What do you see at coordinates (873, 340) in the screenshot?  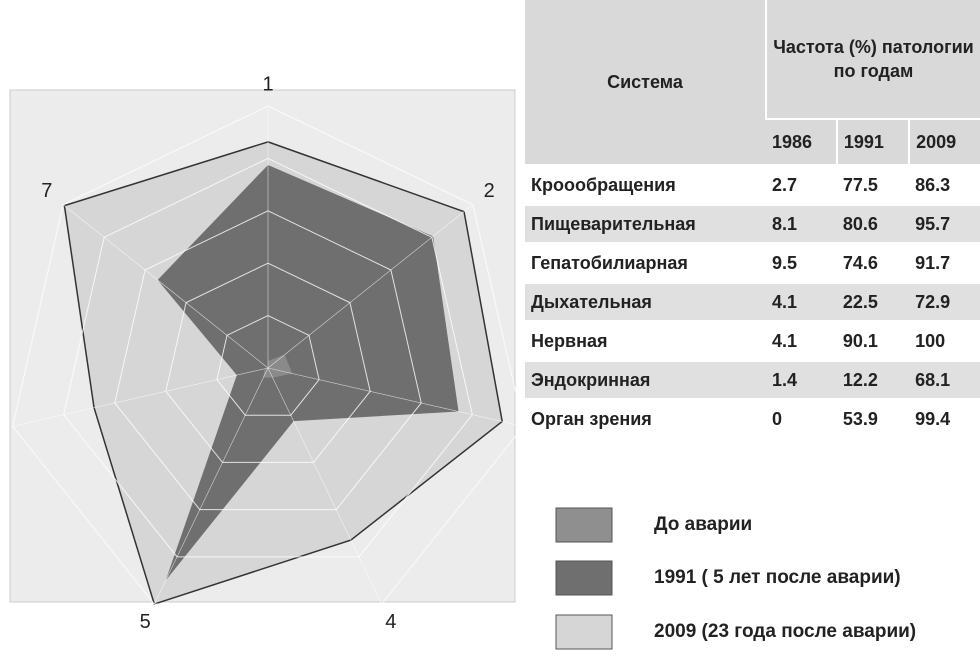 I see `value-cell: 90.1` at bounding box center [873, 340].